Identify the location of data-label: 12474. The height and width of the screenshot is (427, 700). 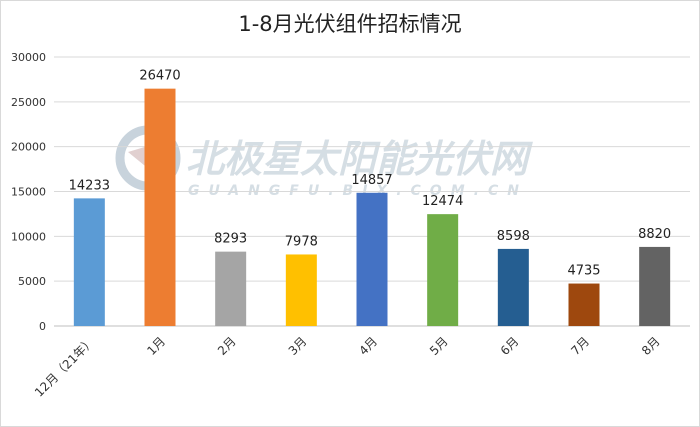
(442, 201).